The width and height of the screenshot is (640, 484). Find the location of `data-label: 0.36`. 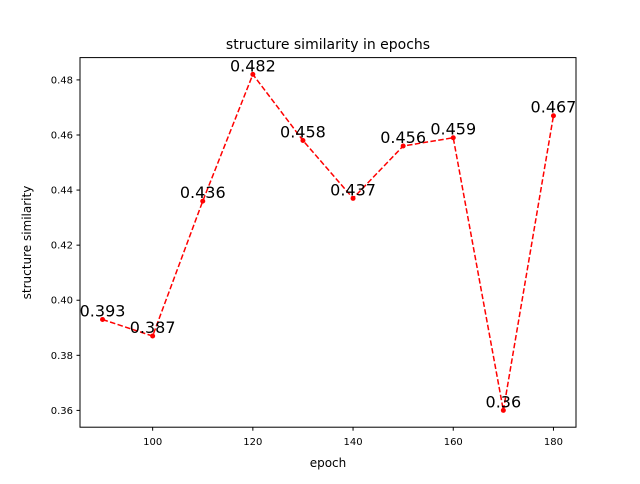

data-label: 0.36 is located at coordinates (504, 401).